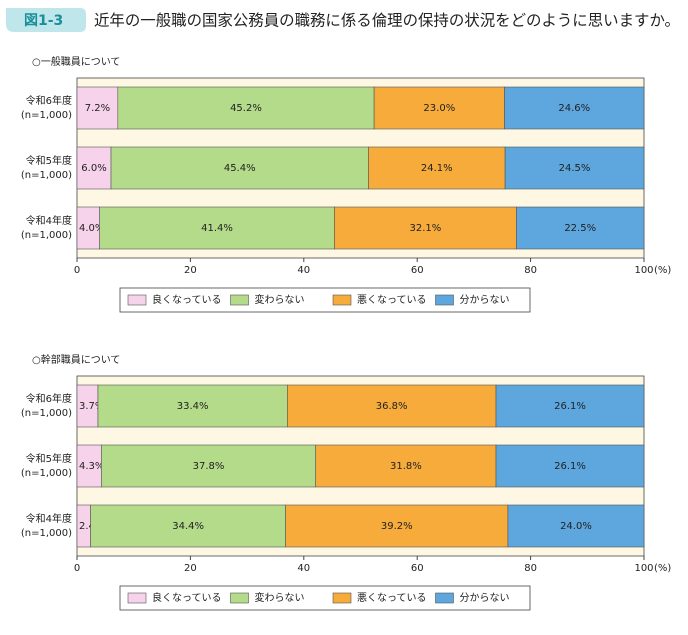 The height and width of the screenshot is (635, 688). Describe the element at coordinates (76, 61) in the screenshot. I see `subtitle: ○一般職員について` at that location.